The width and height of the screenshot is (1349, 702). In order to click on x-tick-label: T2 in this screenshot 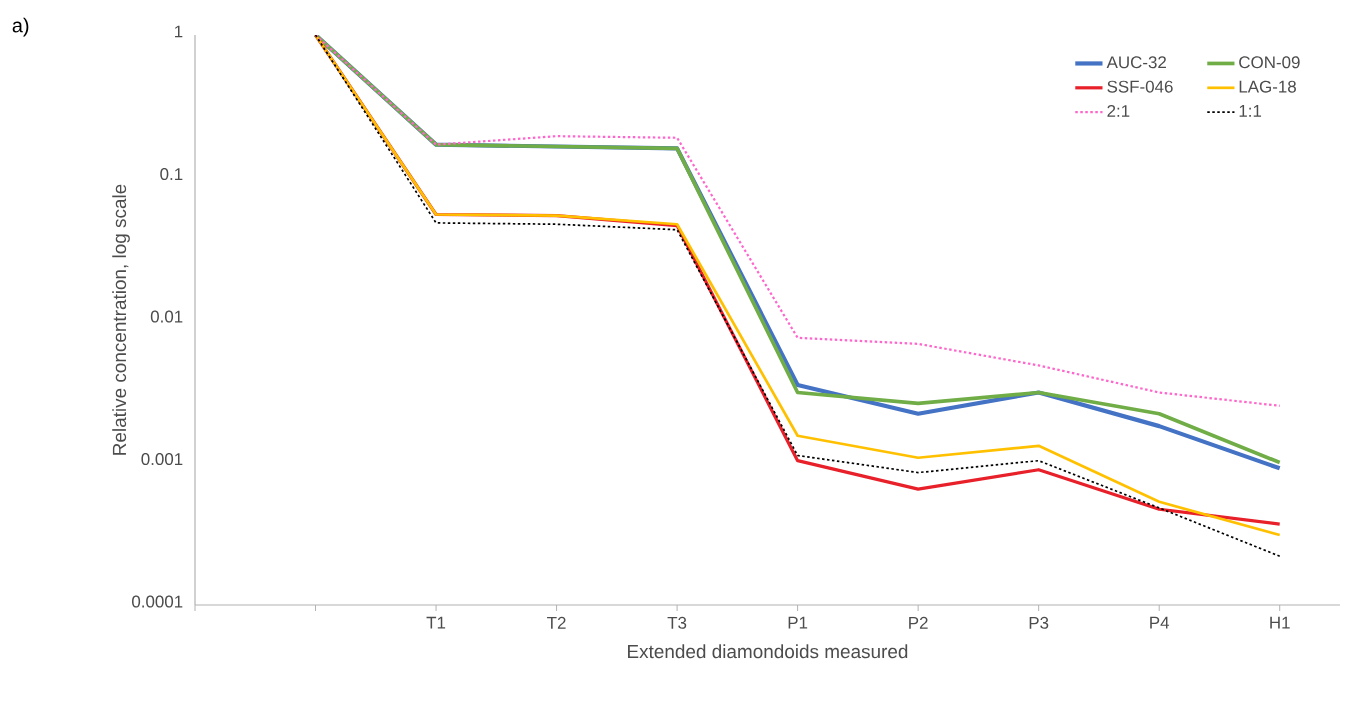, I will do `click(556, 622)`.